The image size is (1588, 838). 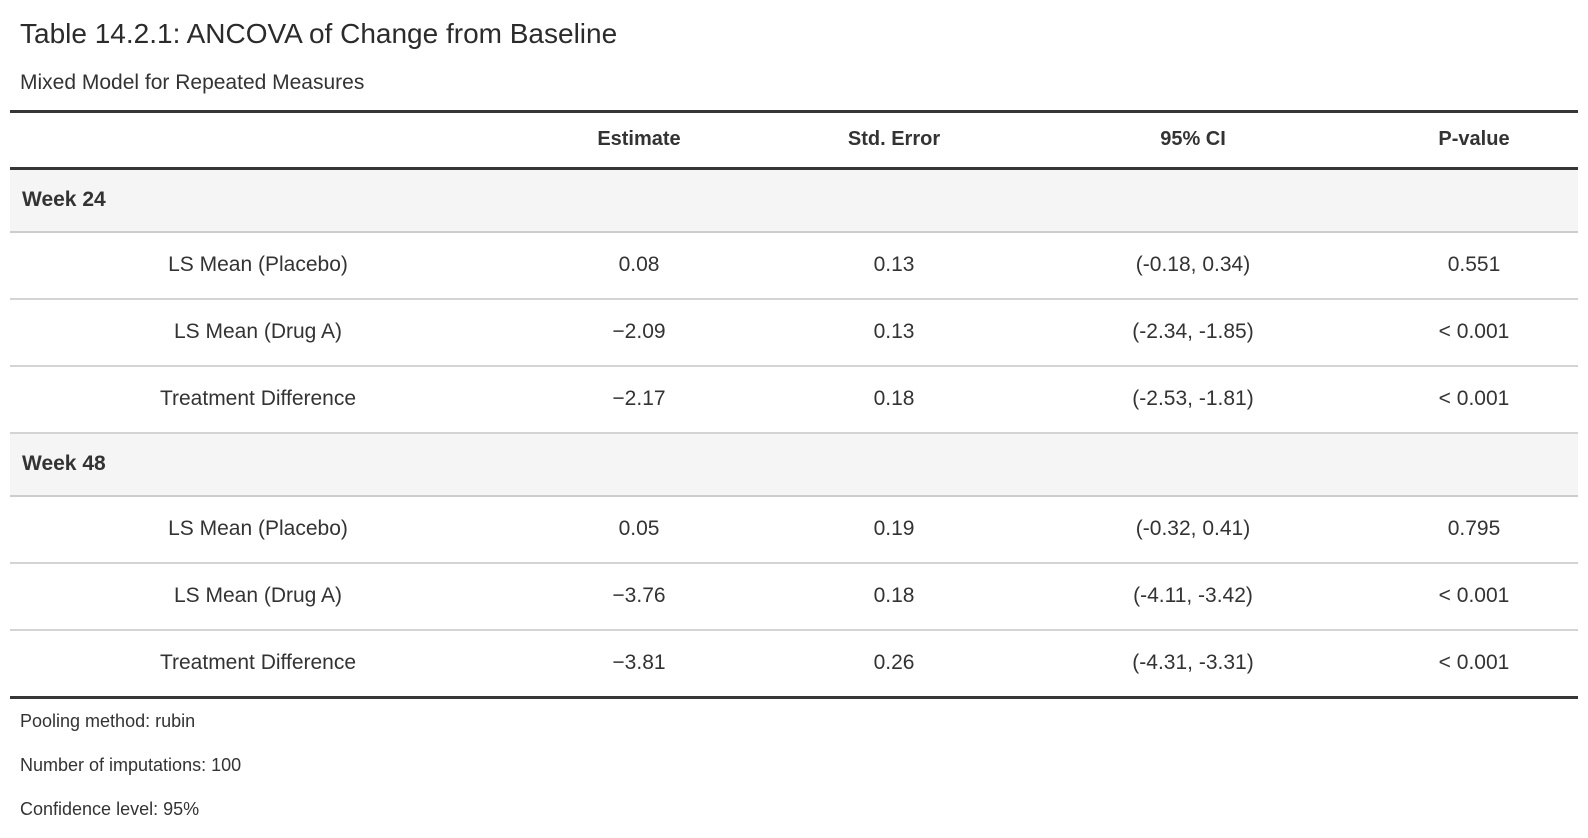 I want to click on column-header-p-value: P-value, so click(x=1474, y=140).